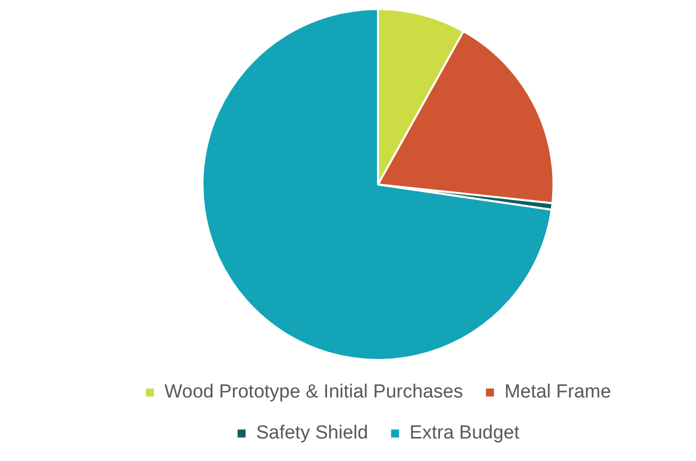 The height and width of the screenshot is (461, 696). What do you see at coordinates (465, 433) in the screenshot?
I see `legend-label: Extra Budget` at bounding box center [465, 433].